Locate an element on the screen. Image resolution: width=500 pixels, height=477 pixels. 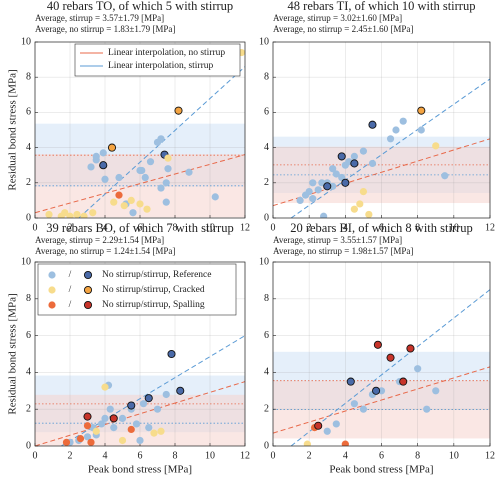
y-tick-label: 4 is located at coordinates (266, 372).